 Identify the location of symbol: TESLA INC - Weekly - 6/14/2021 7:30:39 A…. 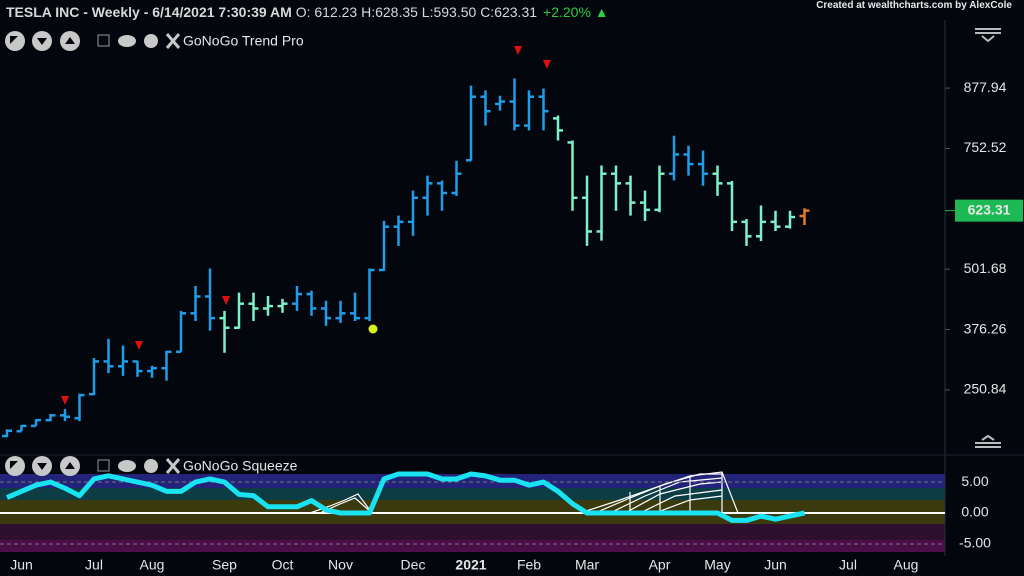
(149, 12).